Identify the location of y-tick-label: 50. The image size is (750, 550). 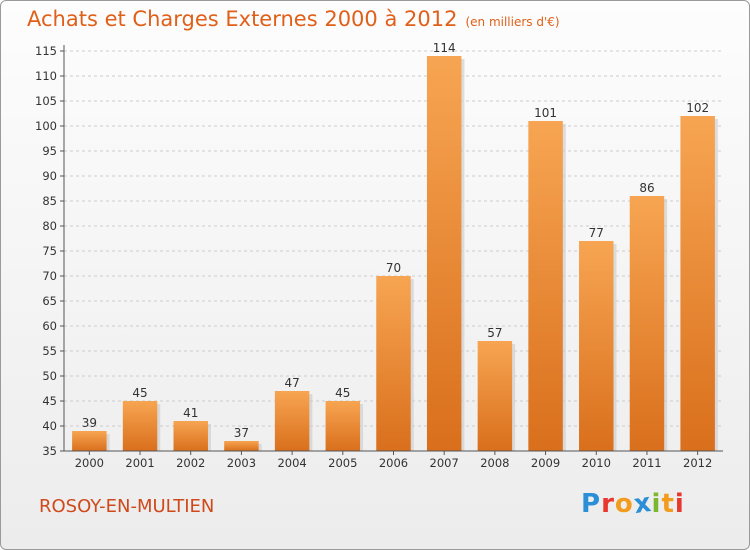
(49, 376).